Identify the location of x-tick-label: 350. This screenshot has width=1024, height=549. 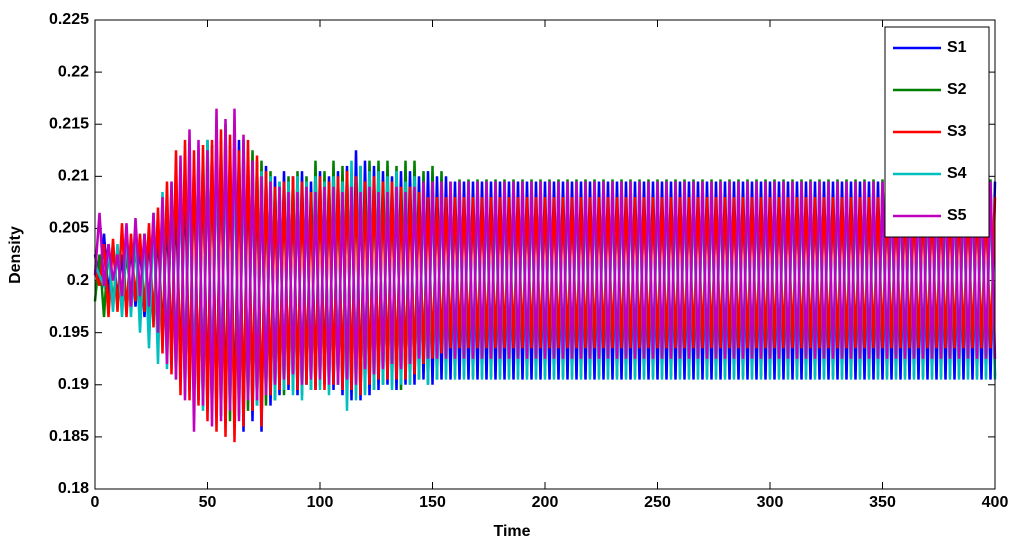
(882, 502).